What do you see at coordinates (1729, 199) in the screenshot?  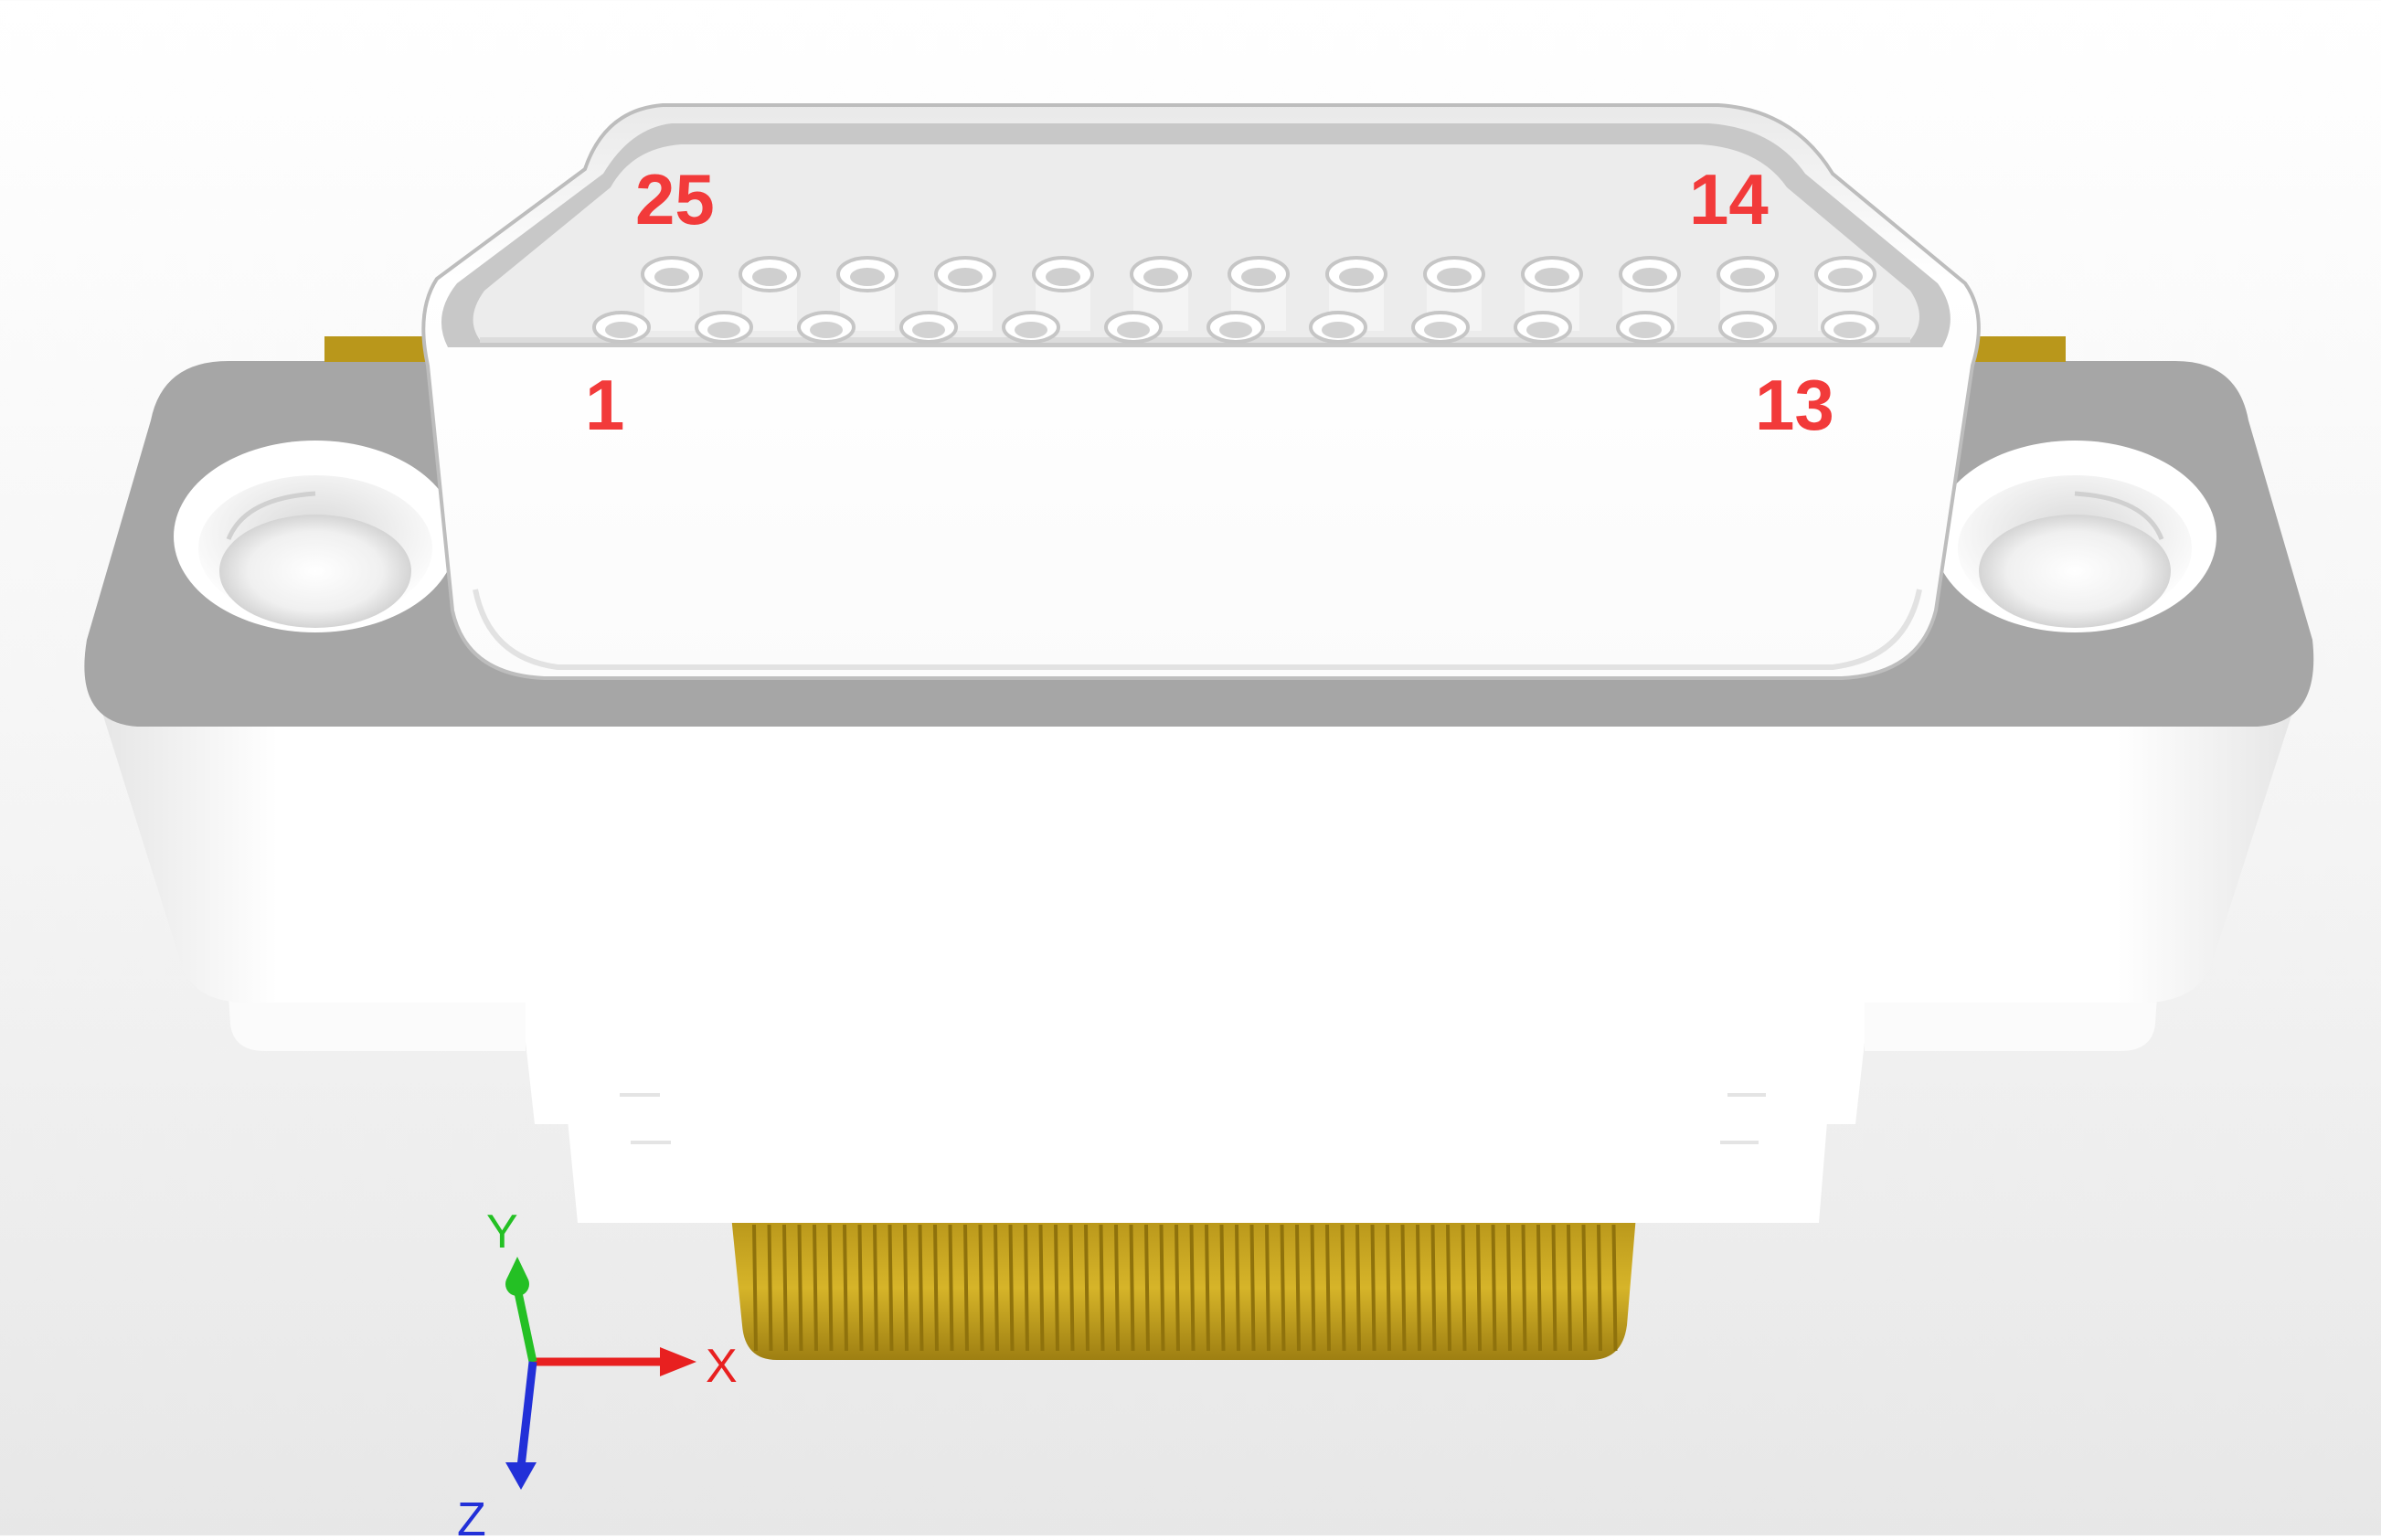 I see `pin-label-14: 14` at bounding box center [1729, 199].